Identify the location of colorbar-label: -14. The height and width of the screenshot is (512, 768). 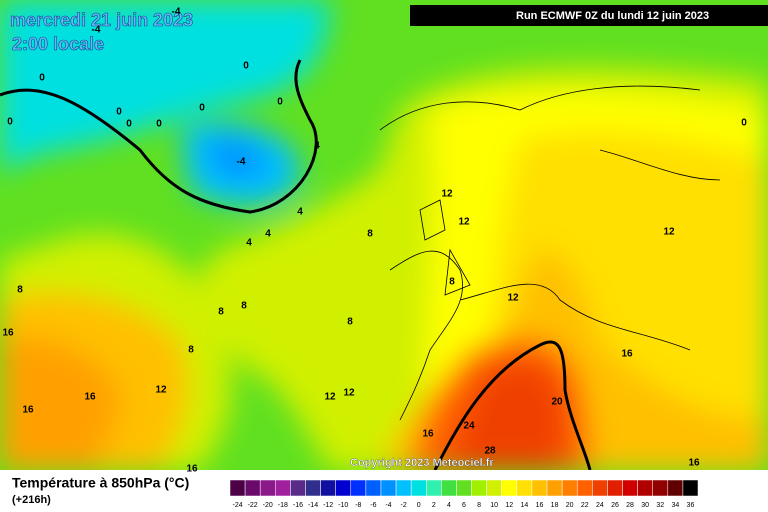
(313, 505).